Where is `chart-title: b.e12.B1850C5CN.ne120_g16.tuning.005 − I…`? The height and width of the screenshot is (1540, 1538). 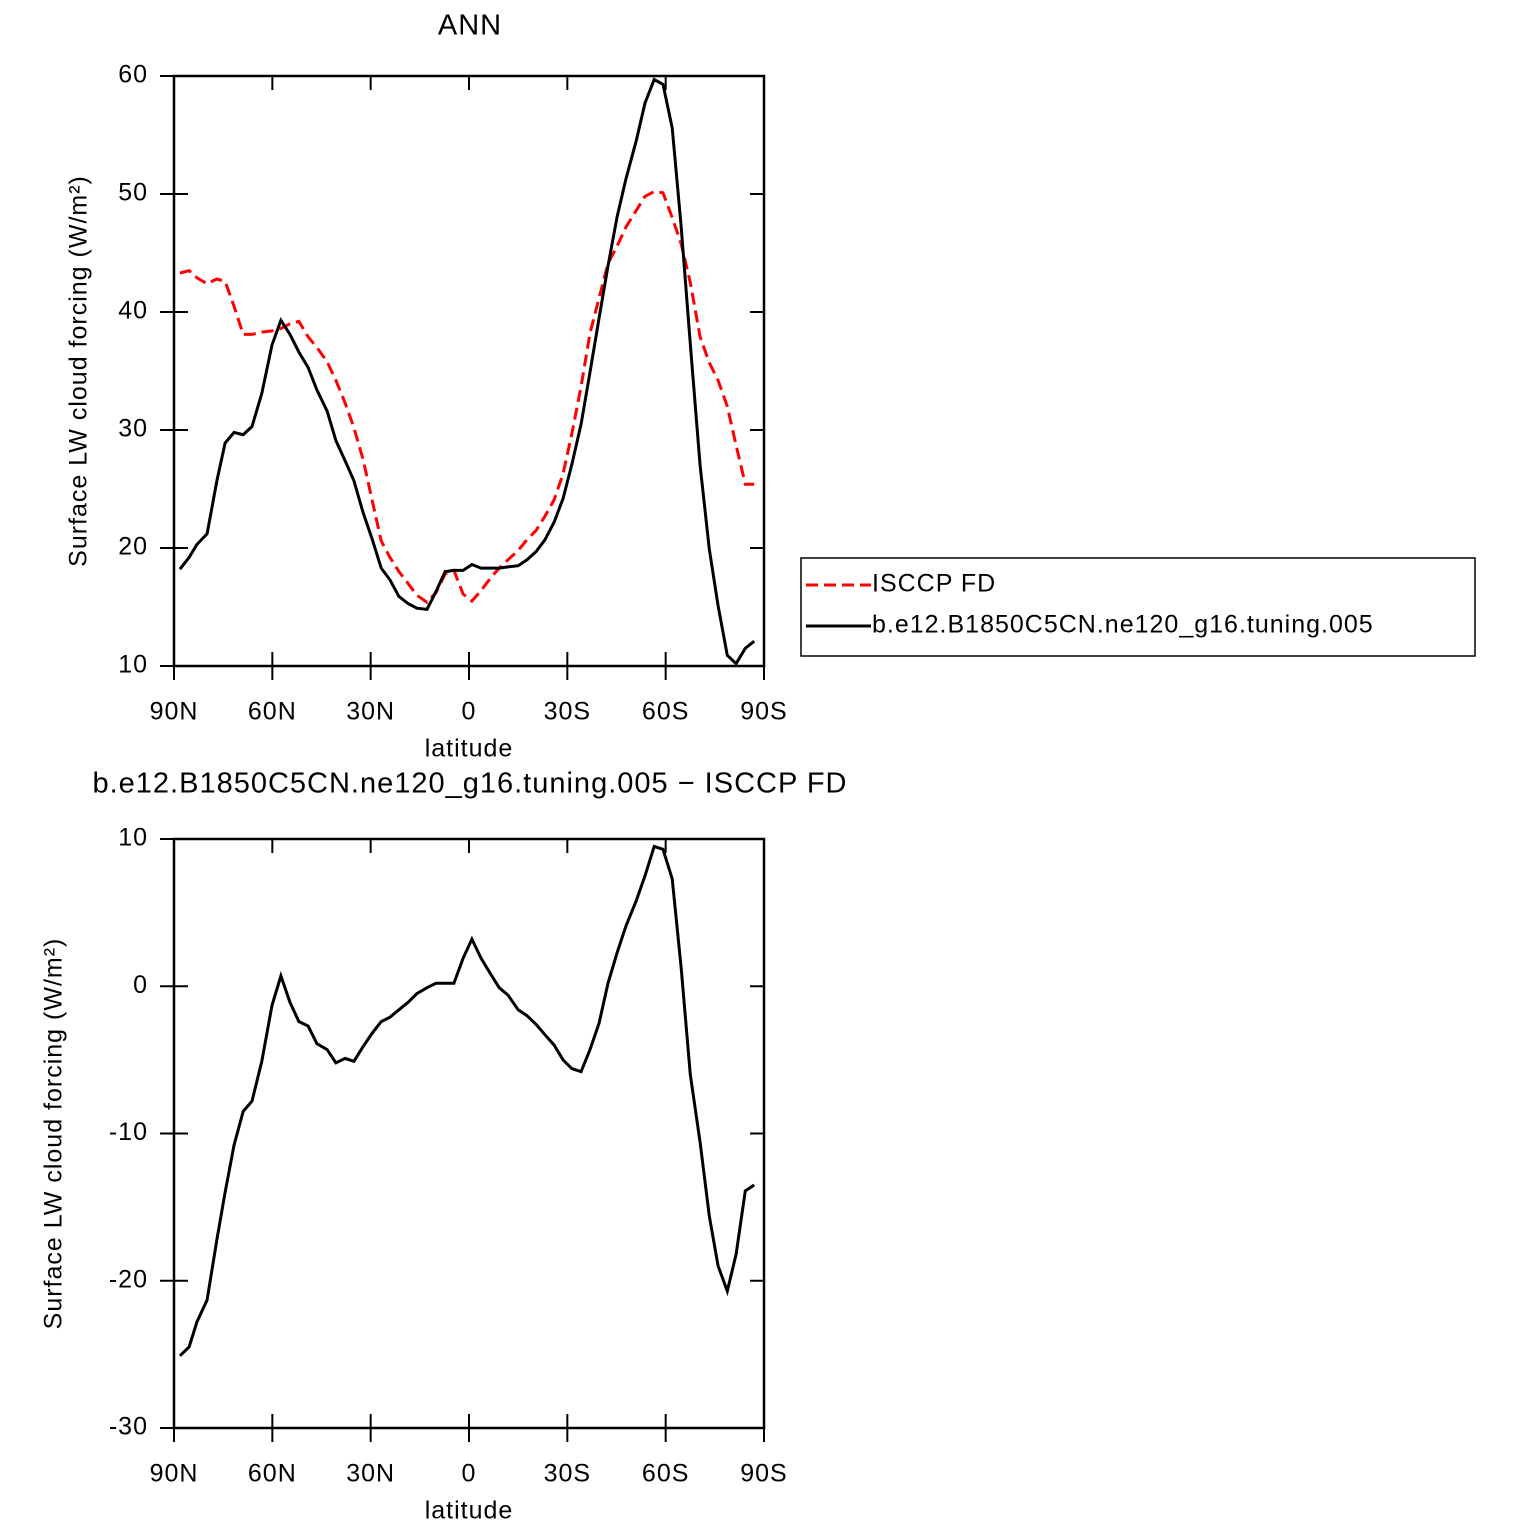 chart-title: b.e12.B1850C5CN.ne120_g16.tuning.005 − I… is located at coordinates (469, 784).